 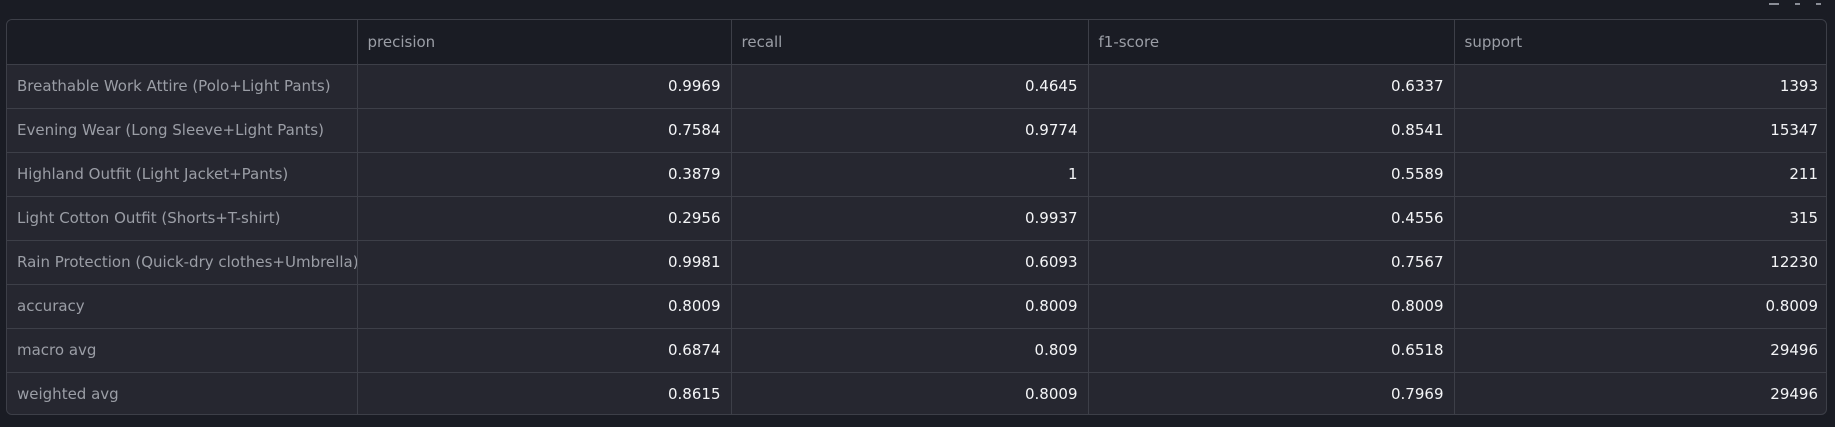 I want to click on table-toolbar, so click(x=1795, y=4).